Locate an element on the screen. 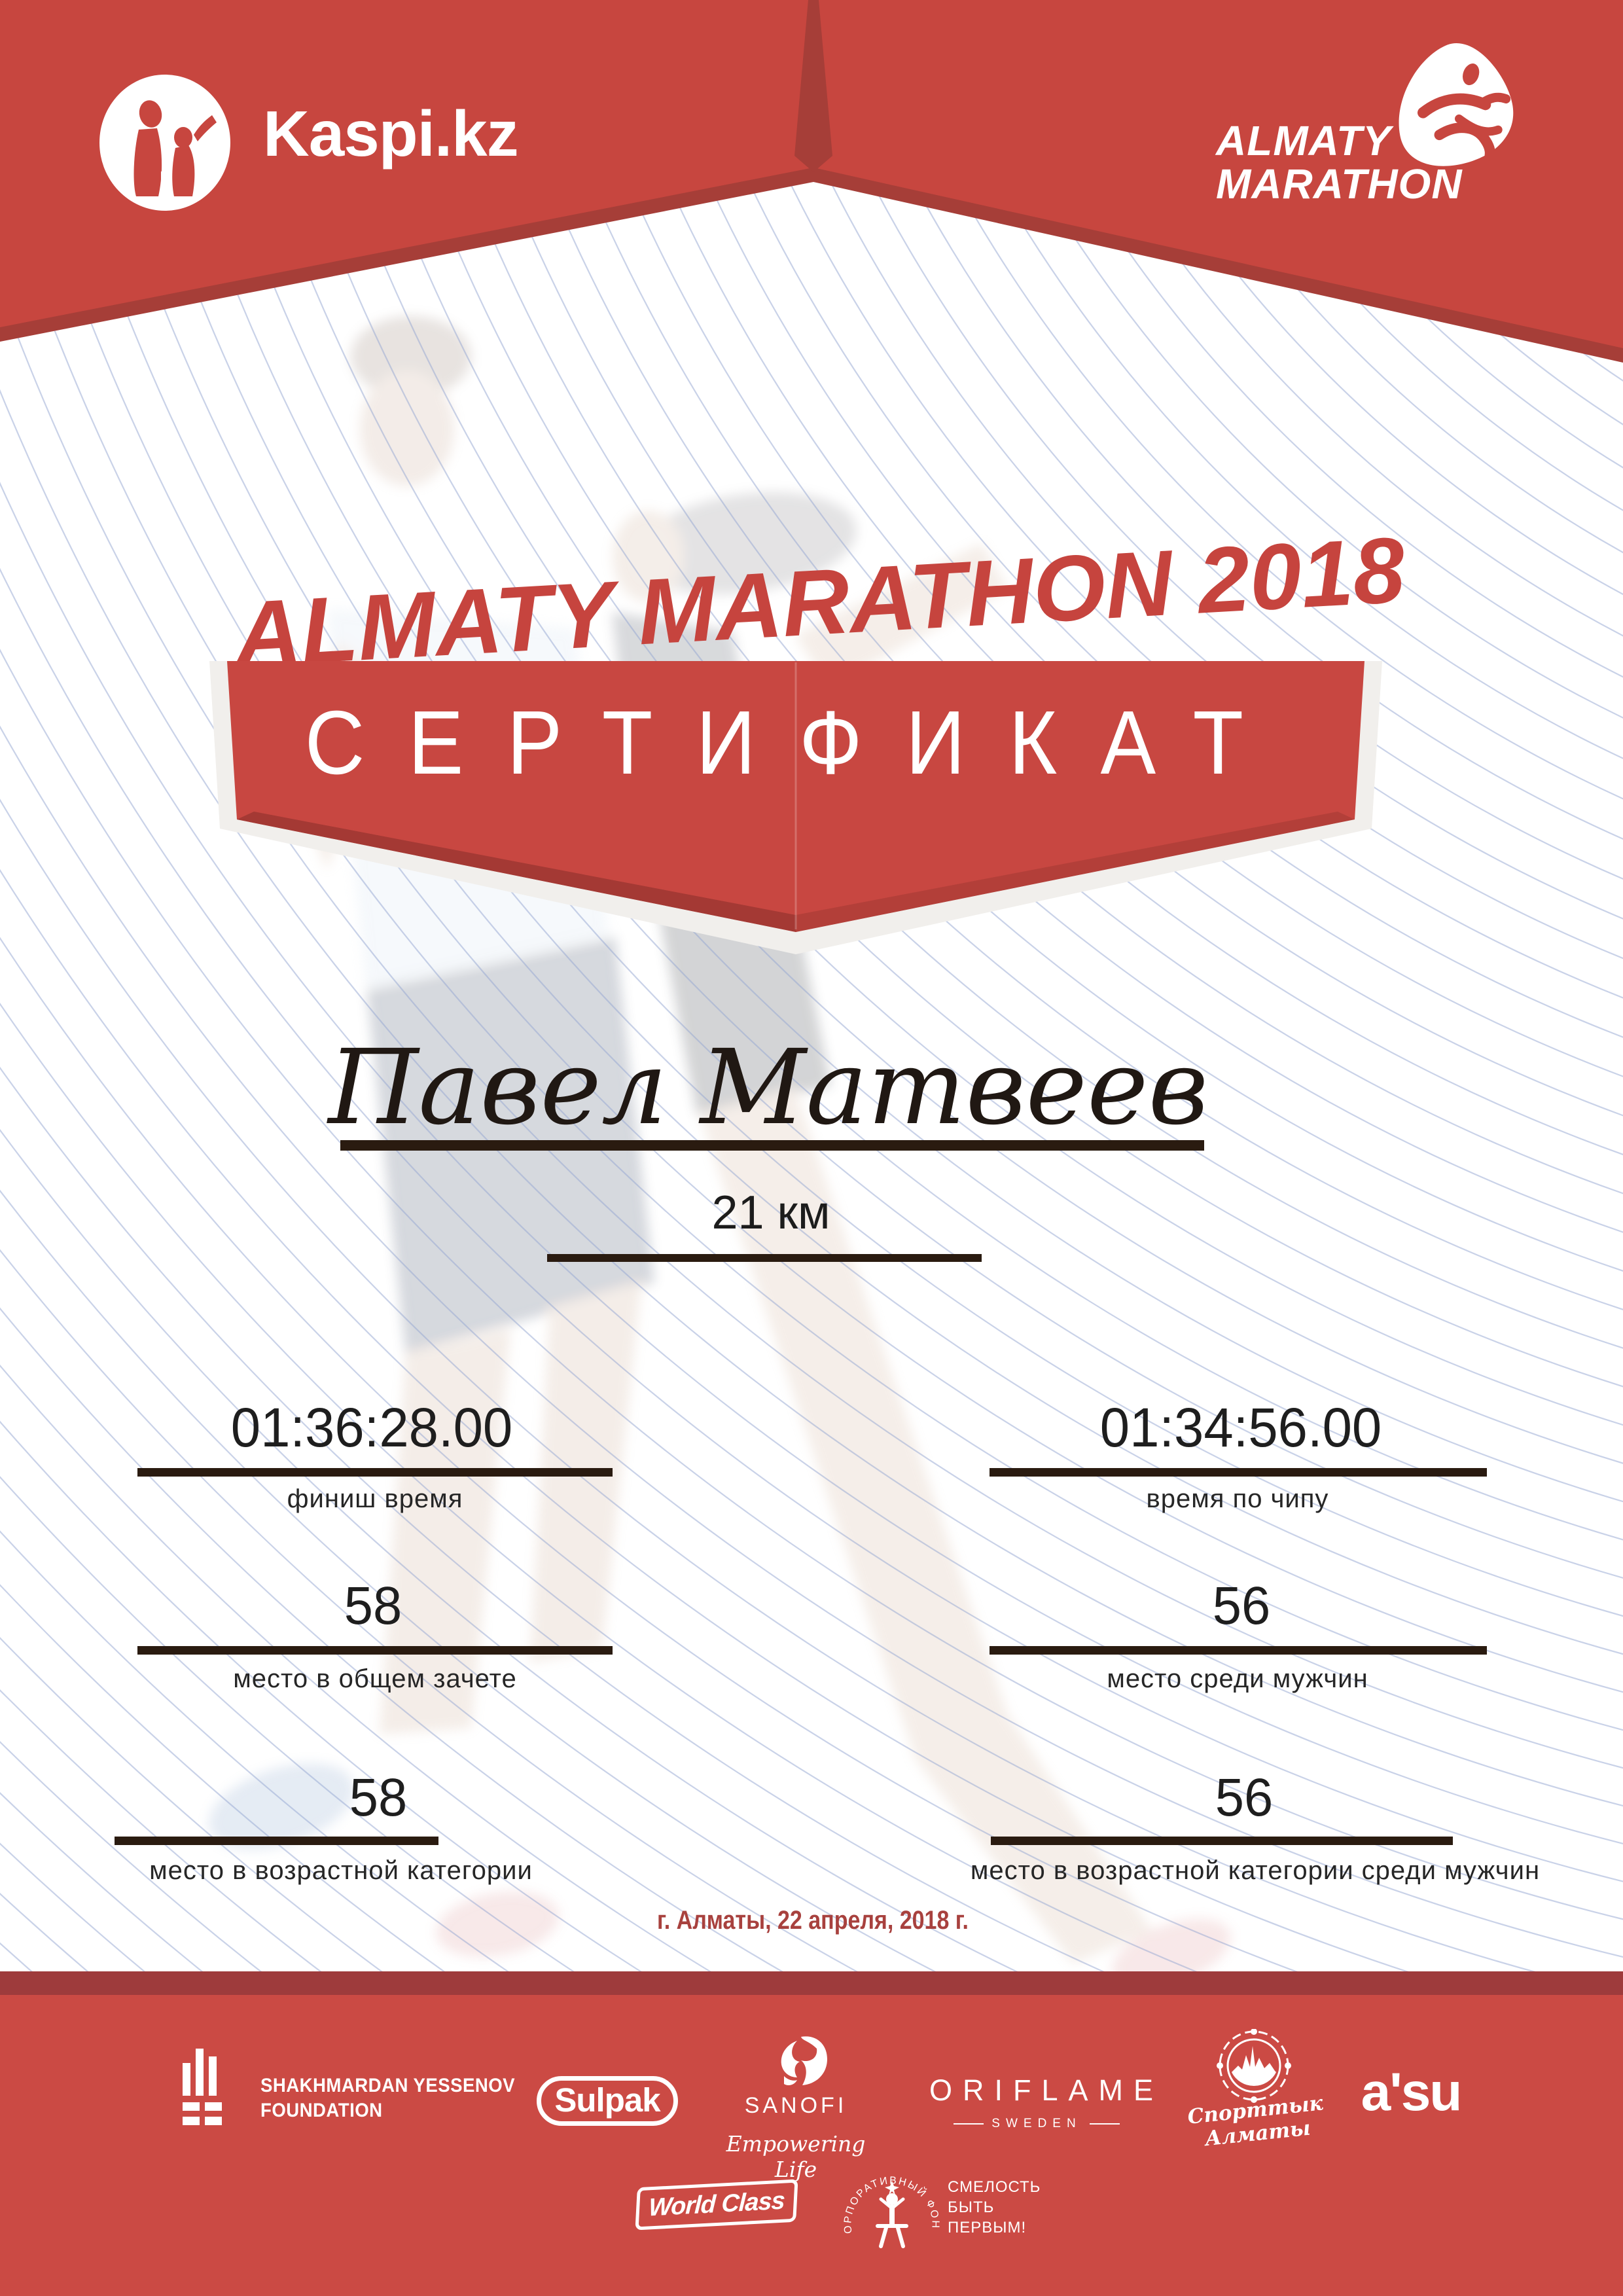  runner-egg-icon is located at coordinates (1456, 104).